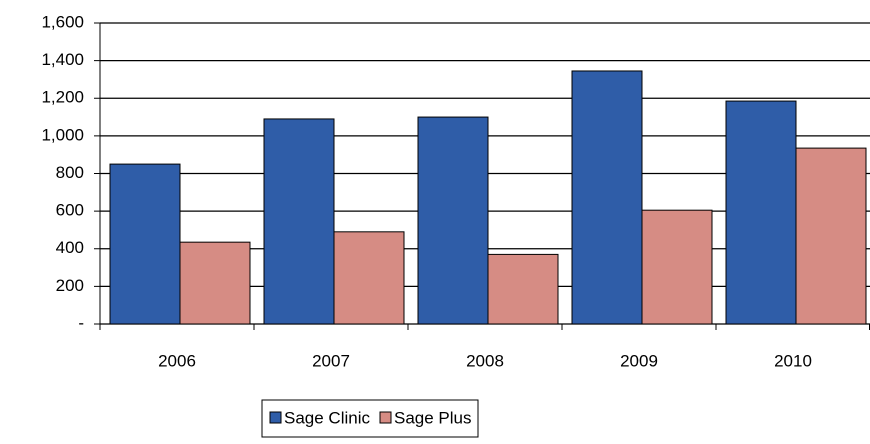 The image size is (870, 444). What do you see at coordinates (81, 322) in the screenshot?
I see `y-tick-label: -` at bounding box center [81, 322].